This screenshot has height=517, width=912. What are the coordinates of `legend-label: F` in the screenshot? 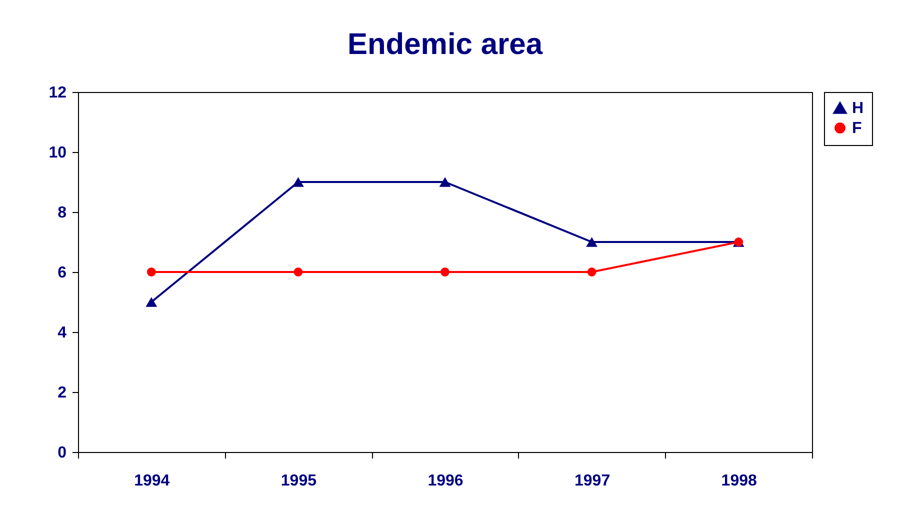 It's located at (857, 128).